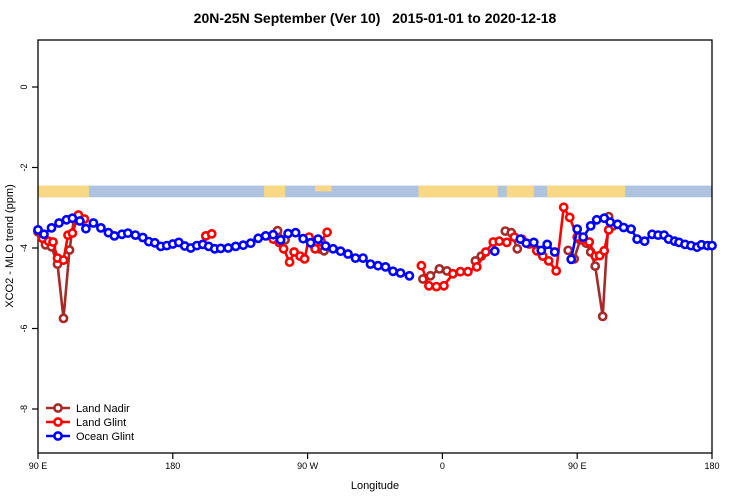 The height and width of the screenshot is (500, 750). Describe the element at coordinates (442, 466) in the screenshot. I see `x-tick-label: 0` at that location.